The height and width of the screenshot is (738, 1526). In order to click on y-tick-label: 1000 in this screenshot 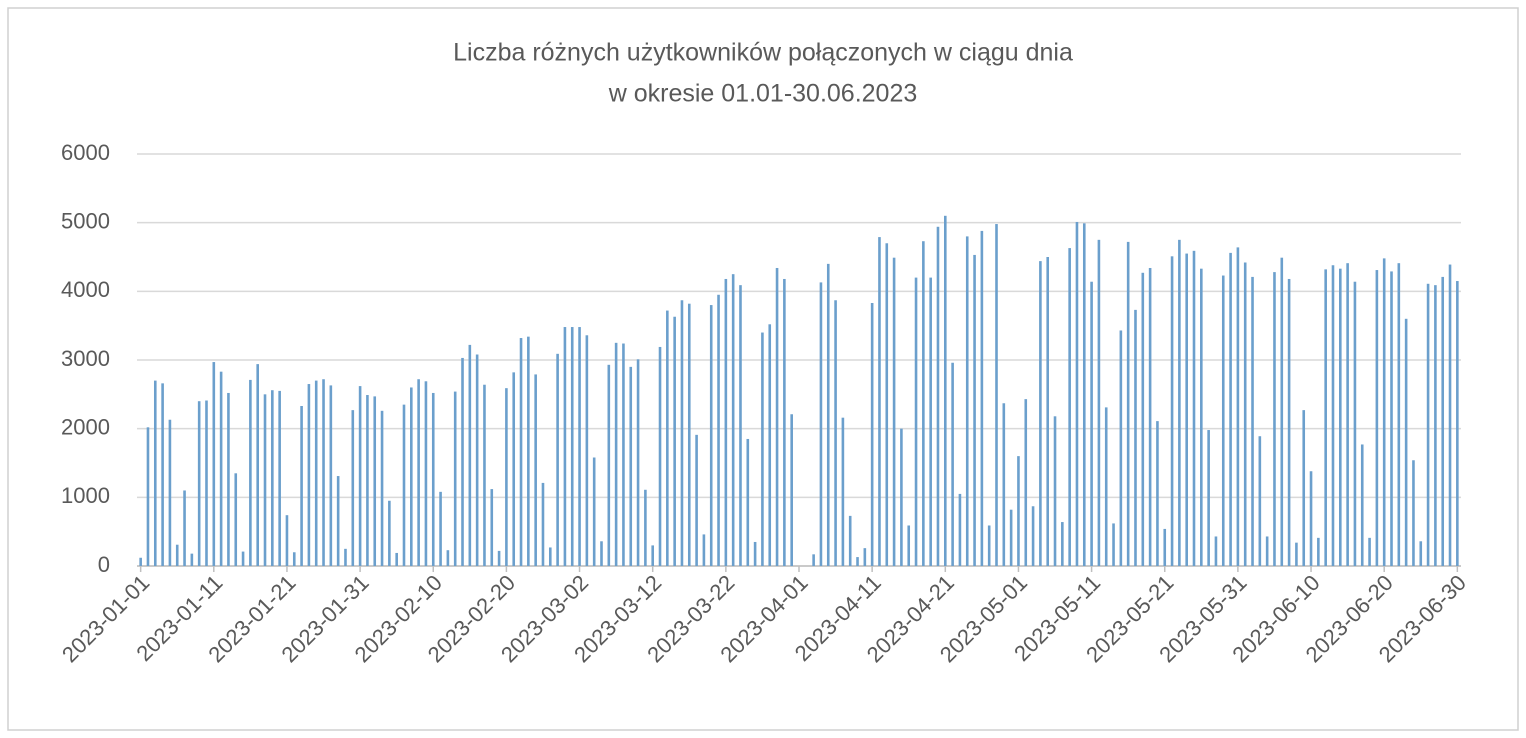, I will do `click(85, 495)`.